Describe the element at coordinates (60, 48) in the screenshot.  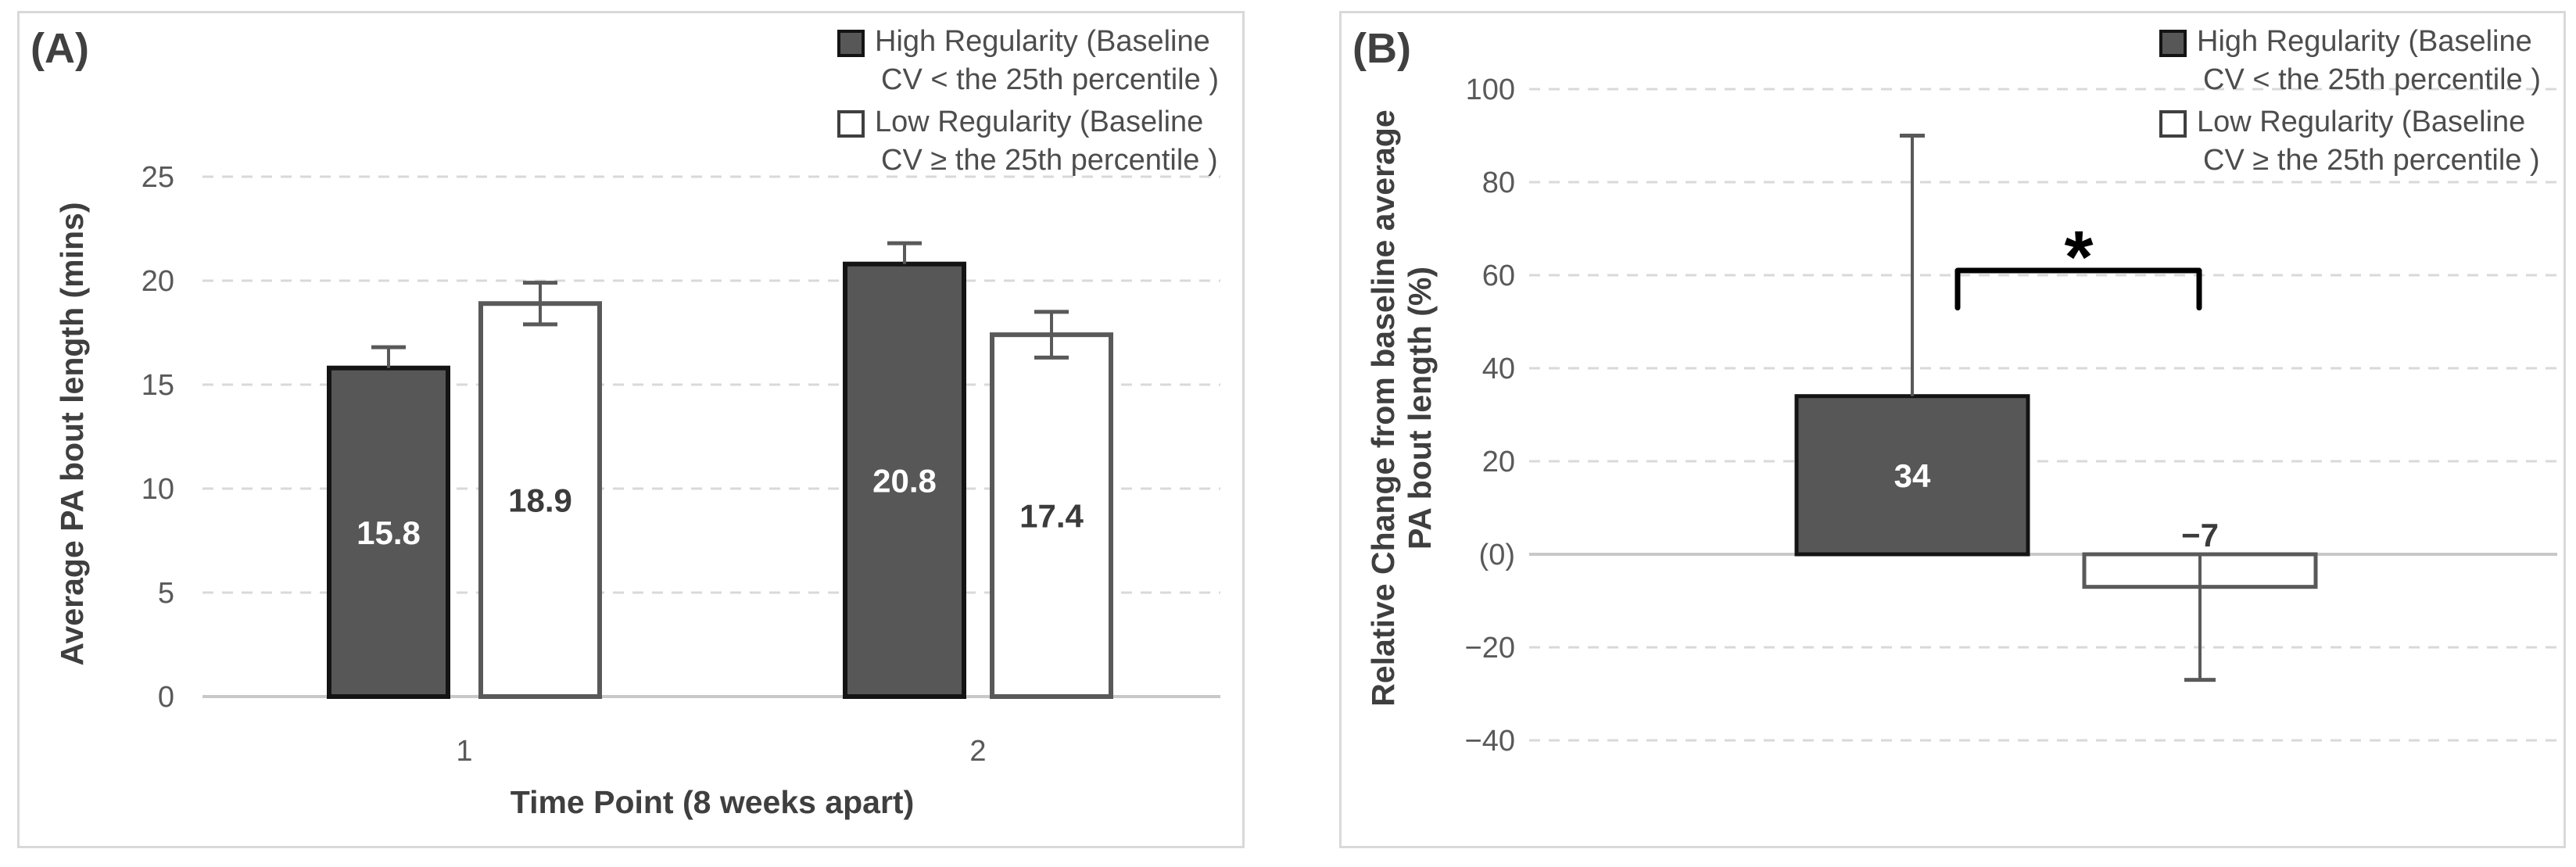
I see `panel-a-label: (A)` at that location.